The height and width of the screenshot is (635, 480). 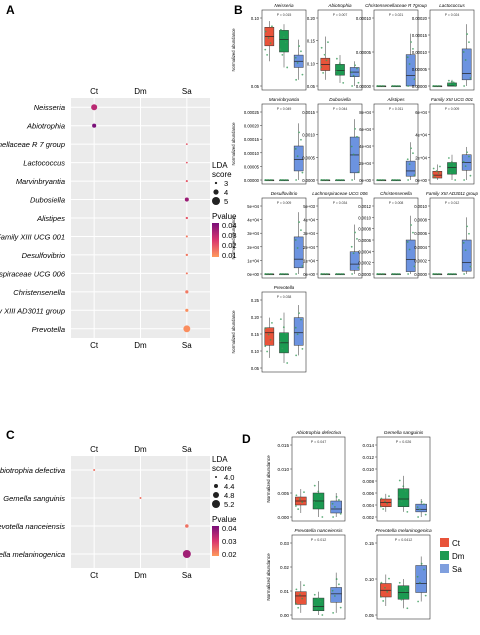 What do you see at coordinates (340, 15) in the screenshot?
I see `boxplot-pvalue: P = 0.007` at bounding box center [340, 15].